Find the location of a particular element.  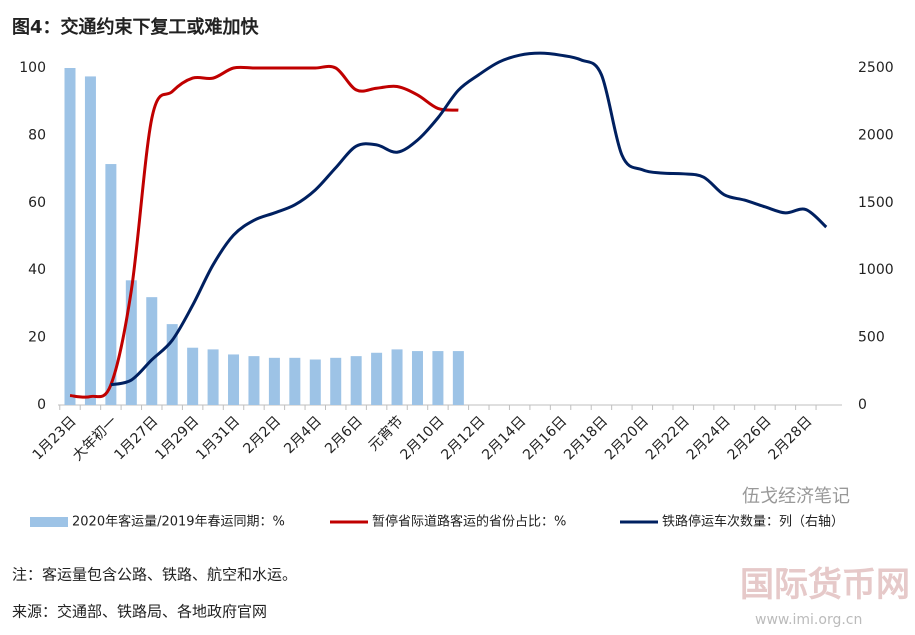

x-tick-label: 2月28日 is located at coordinates (790, 438).